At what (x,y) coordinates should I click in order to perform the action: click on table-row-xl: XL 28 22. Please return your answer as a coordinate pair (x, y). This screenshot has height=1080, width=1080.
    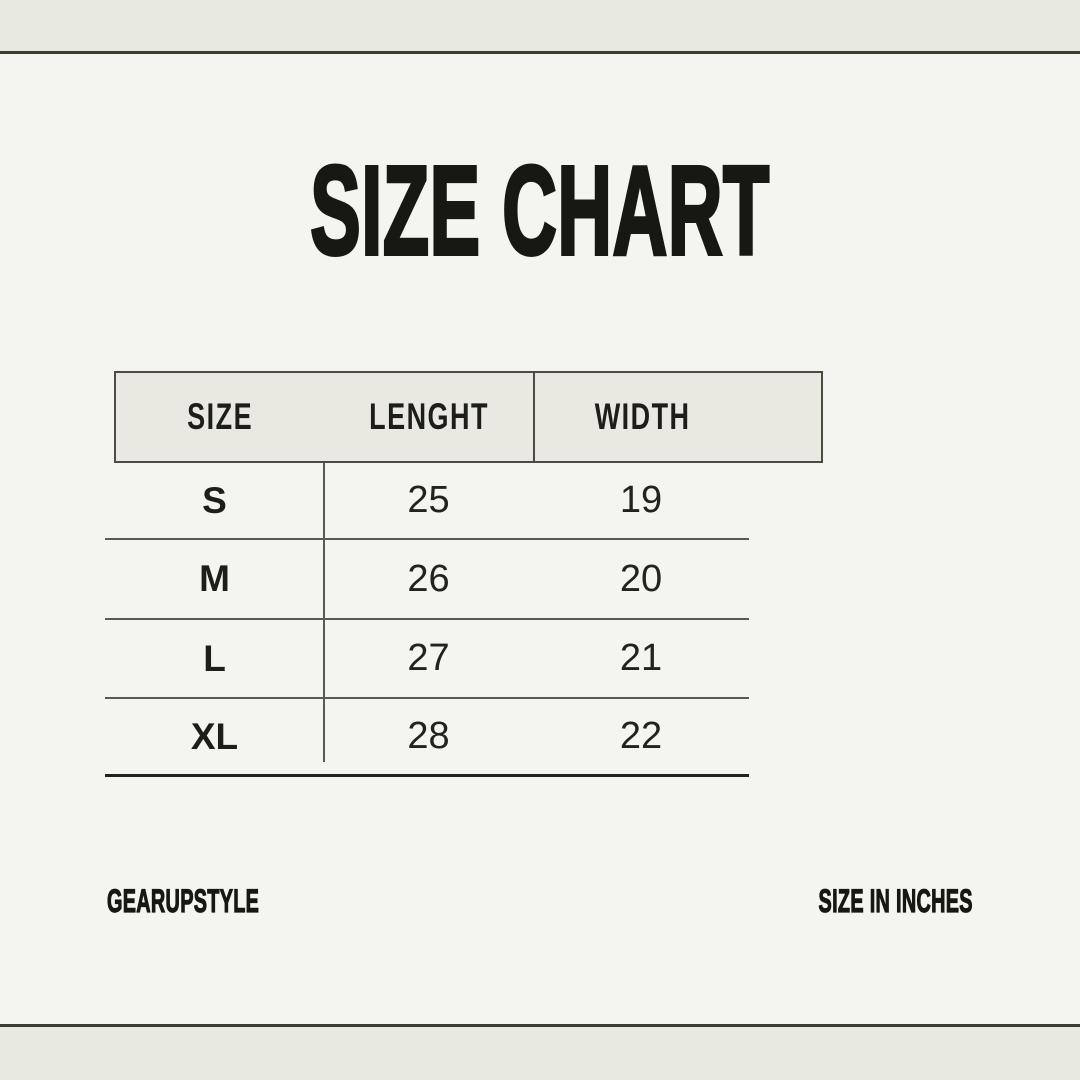
    Looking at the image, I should click on (427, 738).